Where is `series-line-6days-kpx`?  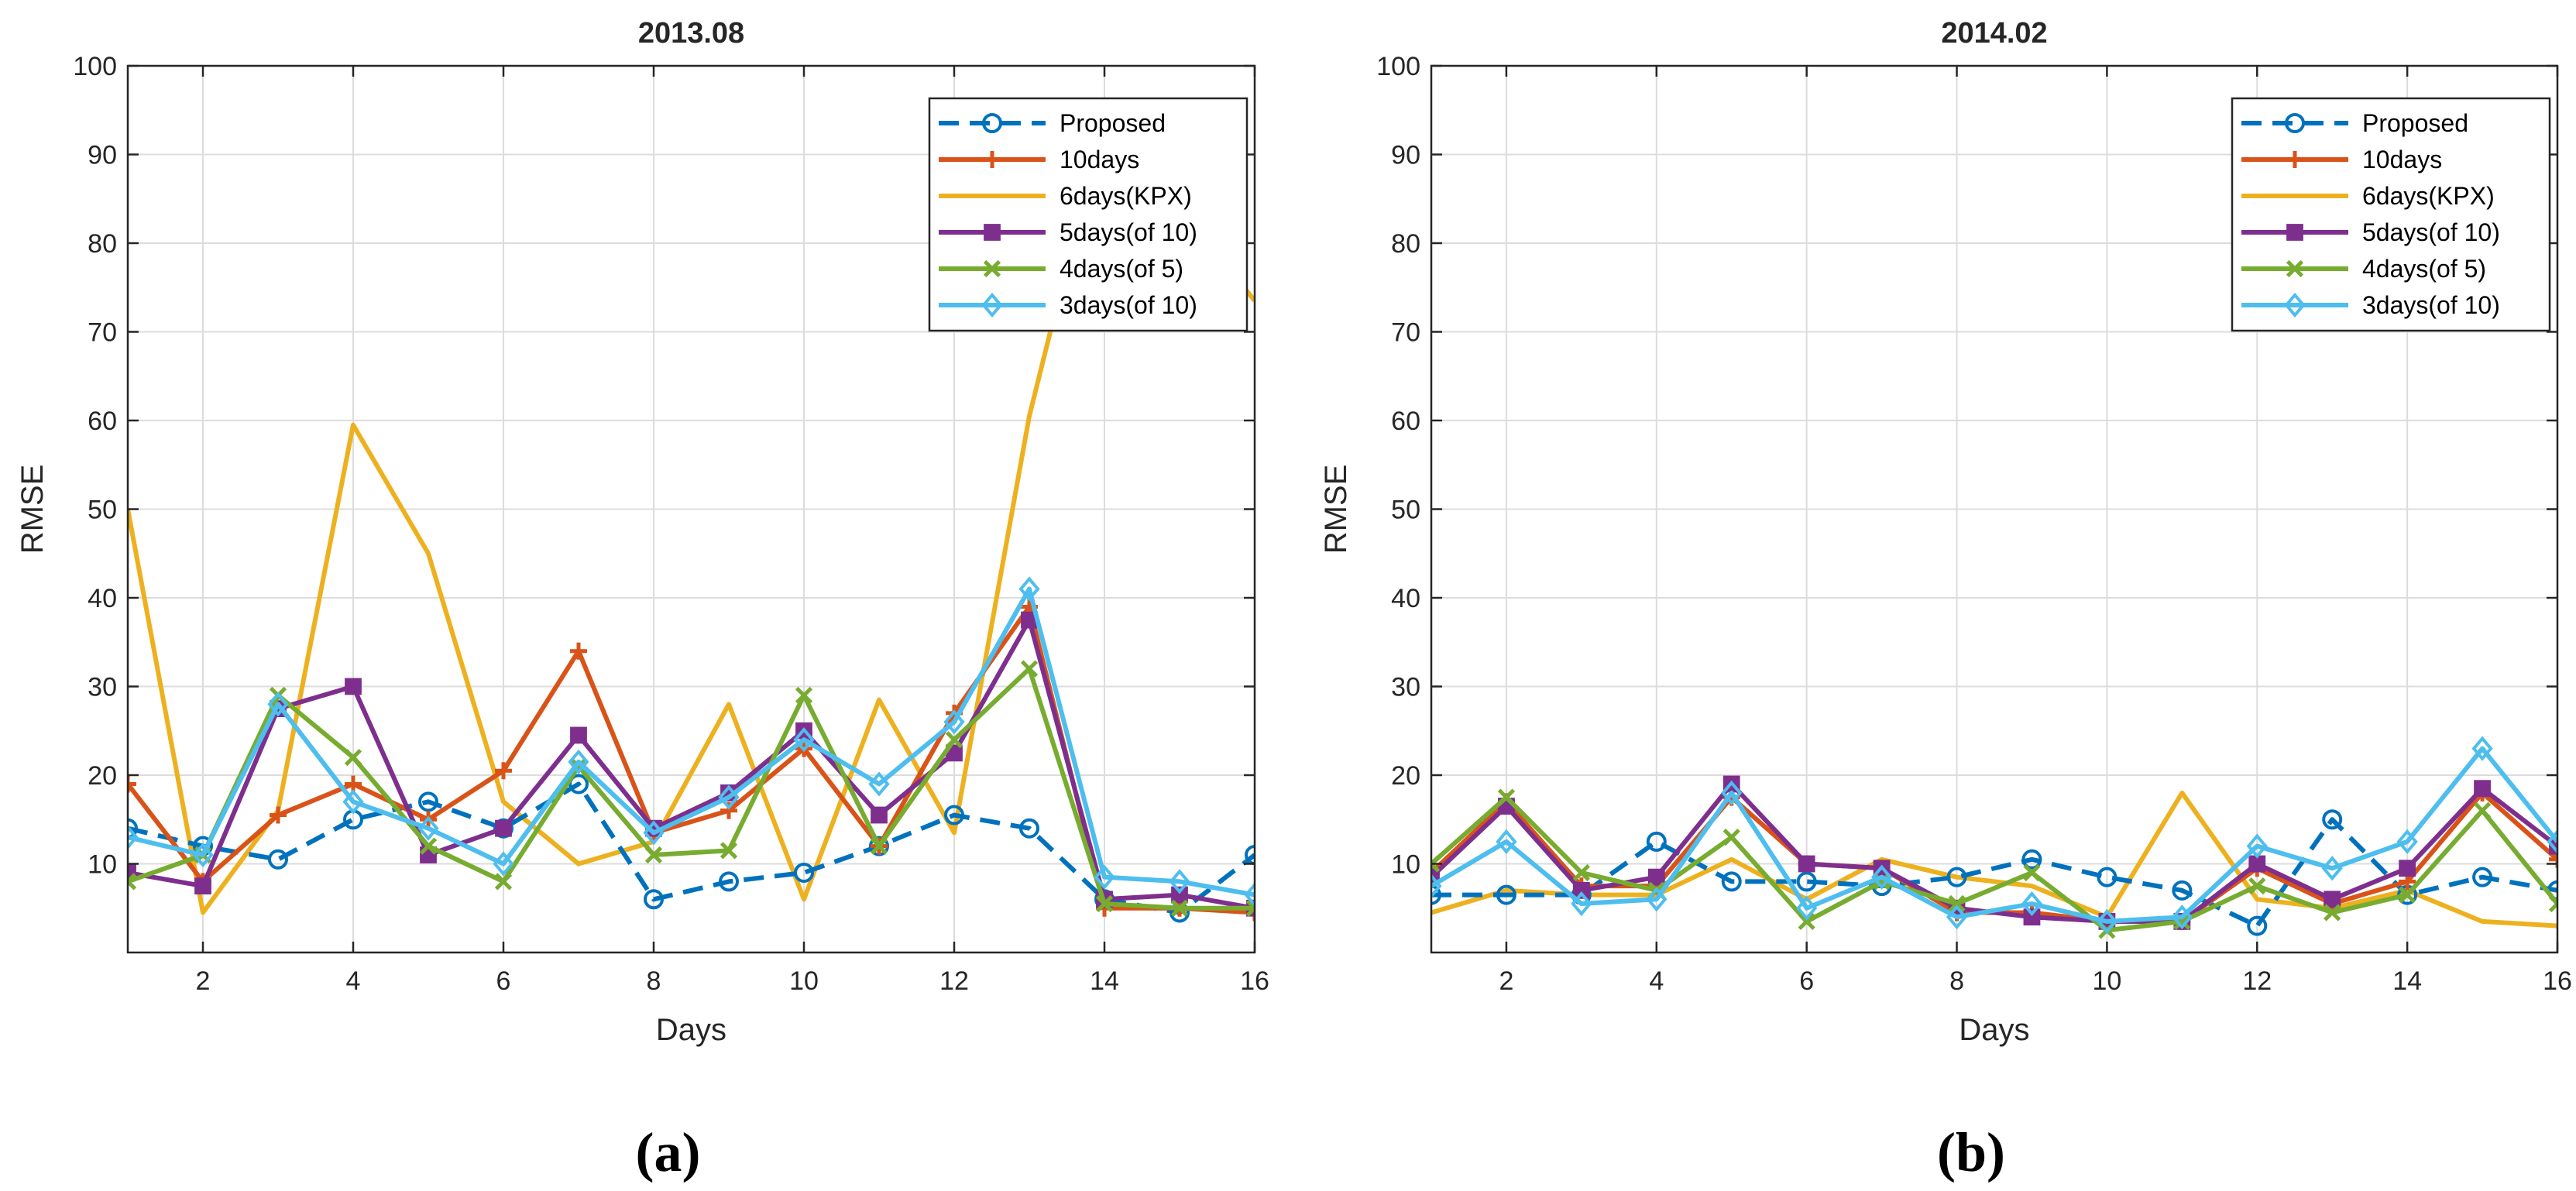 series-line-6days-kpx is located at coordinates (1994, 859).